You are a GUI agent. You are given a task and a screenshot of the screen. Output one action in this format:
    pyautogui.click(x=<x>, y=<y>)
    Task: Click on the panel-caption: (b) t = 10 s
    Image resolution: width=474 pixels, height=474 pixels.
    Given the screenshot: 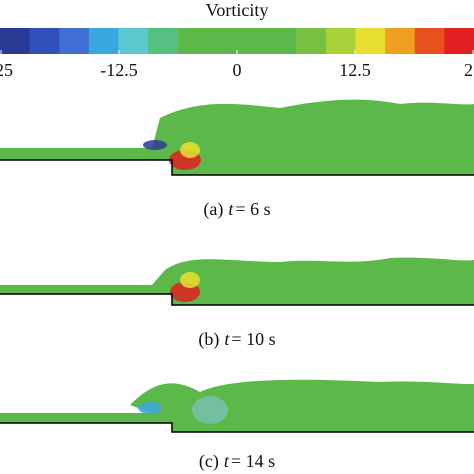 What is the action you would take?
    pyautogui.click(x=236, y=339)
    